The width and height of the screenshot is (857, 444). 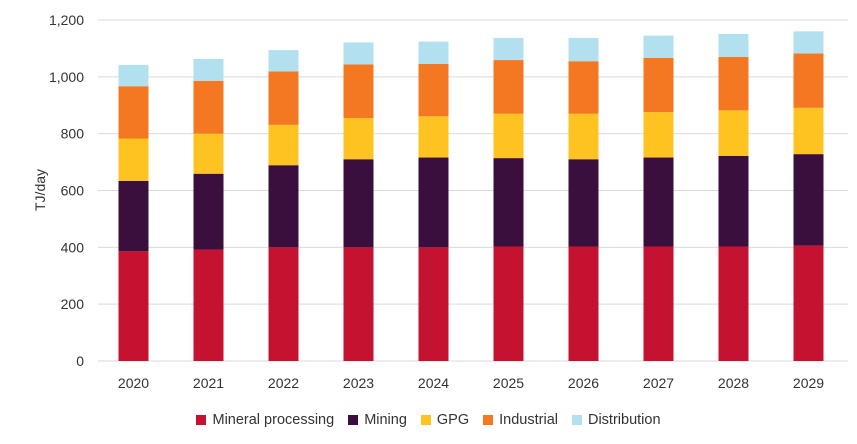 I want to click on bar-mineral-processing-2029, so click(x=808, y=303).